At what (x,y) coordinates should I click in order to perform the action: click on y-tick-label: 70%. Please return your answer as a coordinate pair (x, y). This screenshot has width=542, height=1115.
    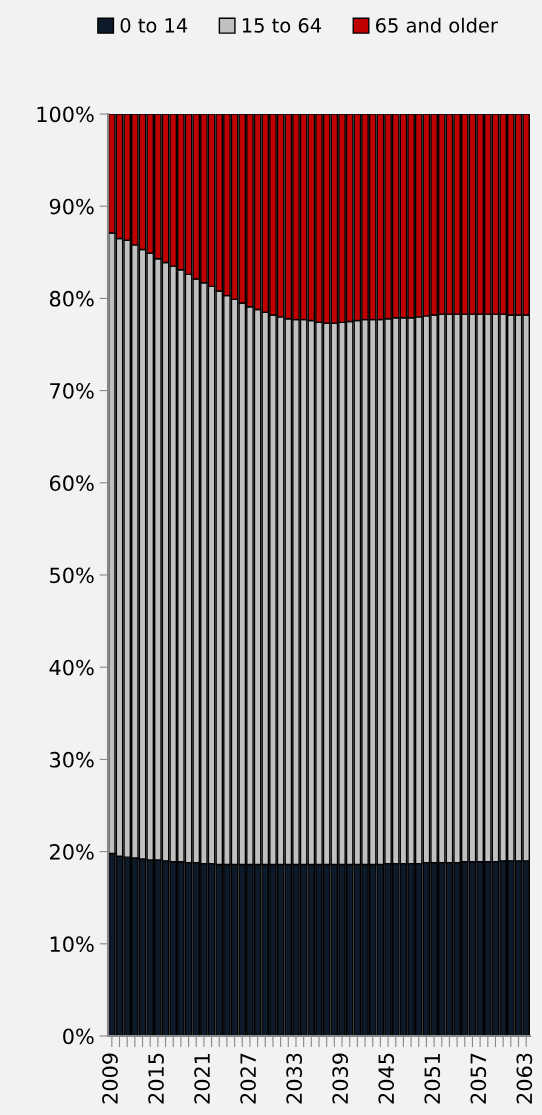
    Looking at the image, I should click on (72, 391).